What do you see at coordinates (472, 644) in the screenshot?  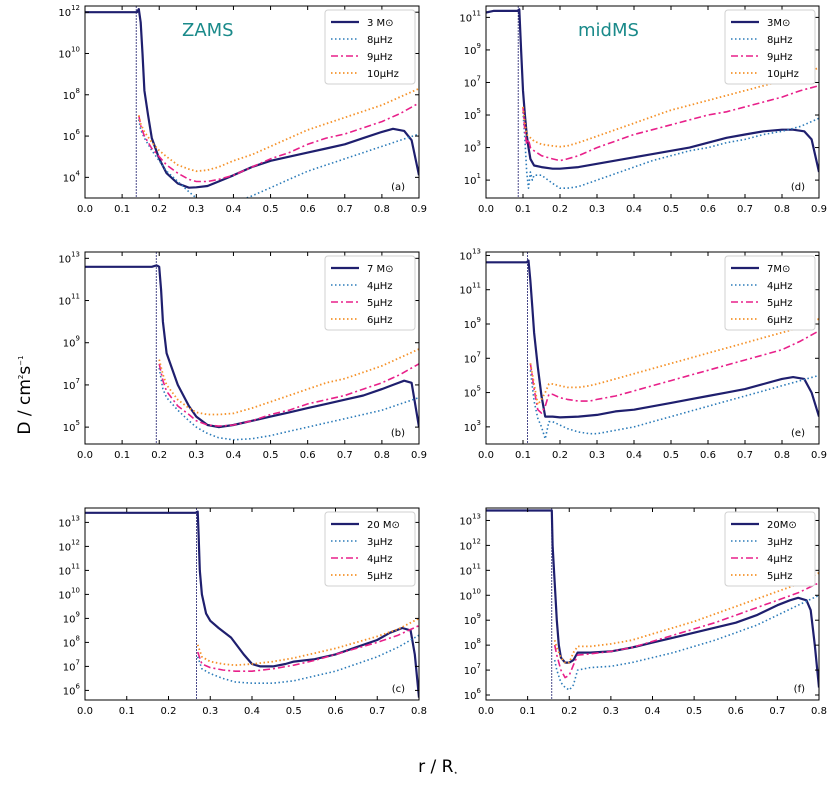 I see `y-tick-label: 10⁸` at bounding box center [472, 644].